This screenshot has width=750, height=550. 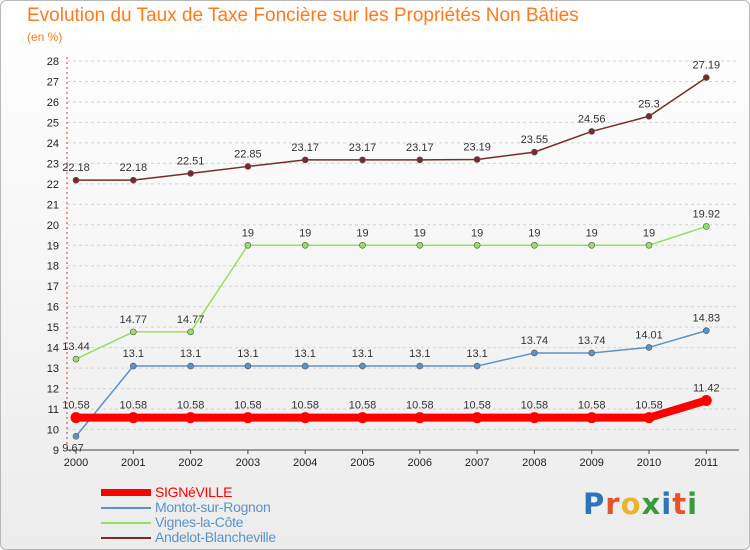 I want to click on x-tick-label: 2001, so click(x=133, y=463).